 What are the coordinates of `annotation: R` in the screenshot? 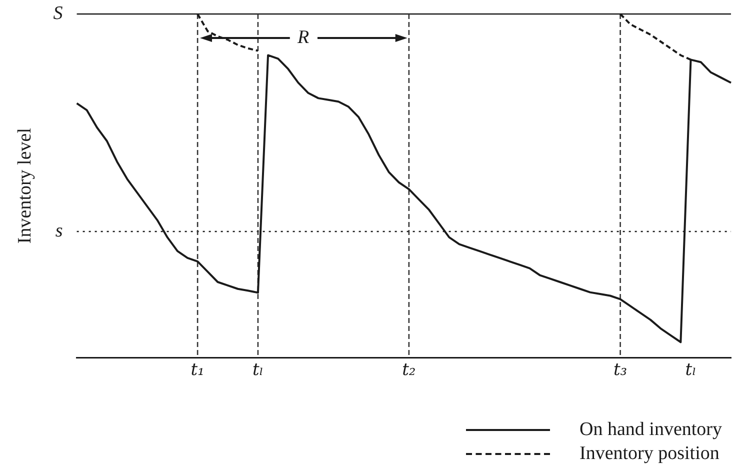 It's located at (303, 37).